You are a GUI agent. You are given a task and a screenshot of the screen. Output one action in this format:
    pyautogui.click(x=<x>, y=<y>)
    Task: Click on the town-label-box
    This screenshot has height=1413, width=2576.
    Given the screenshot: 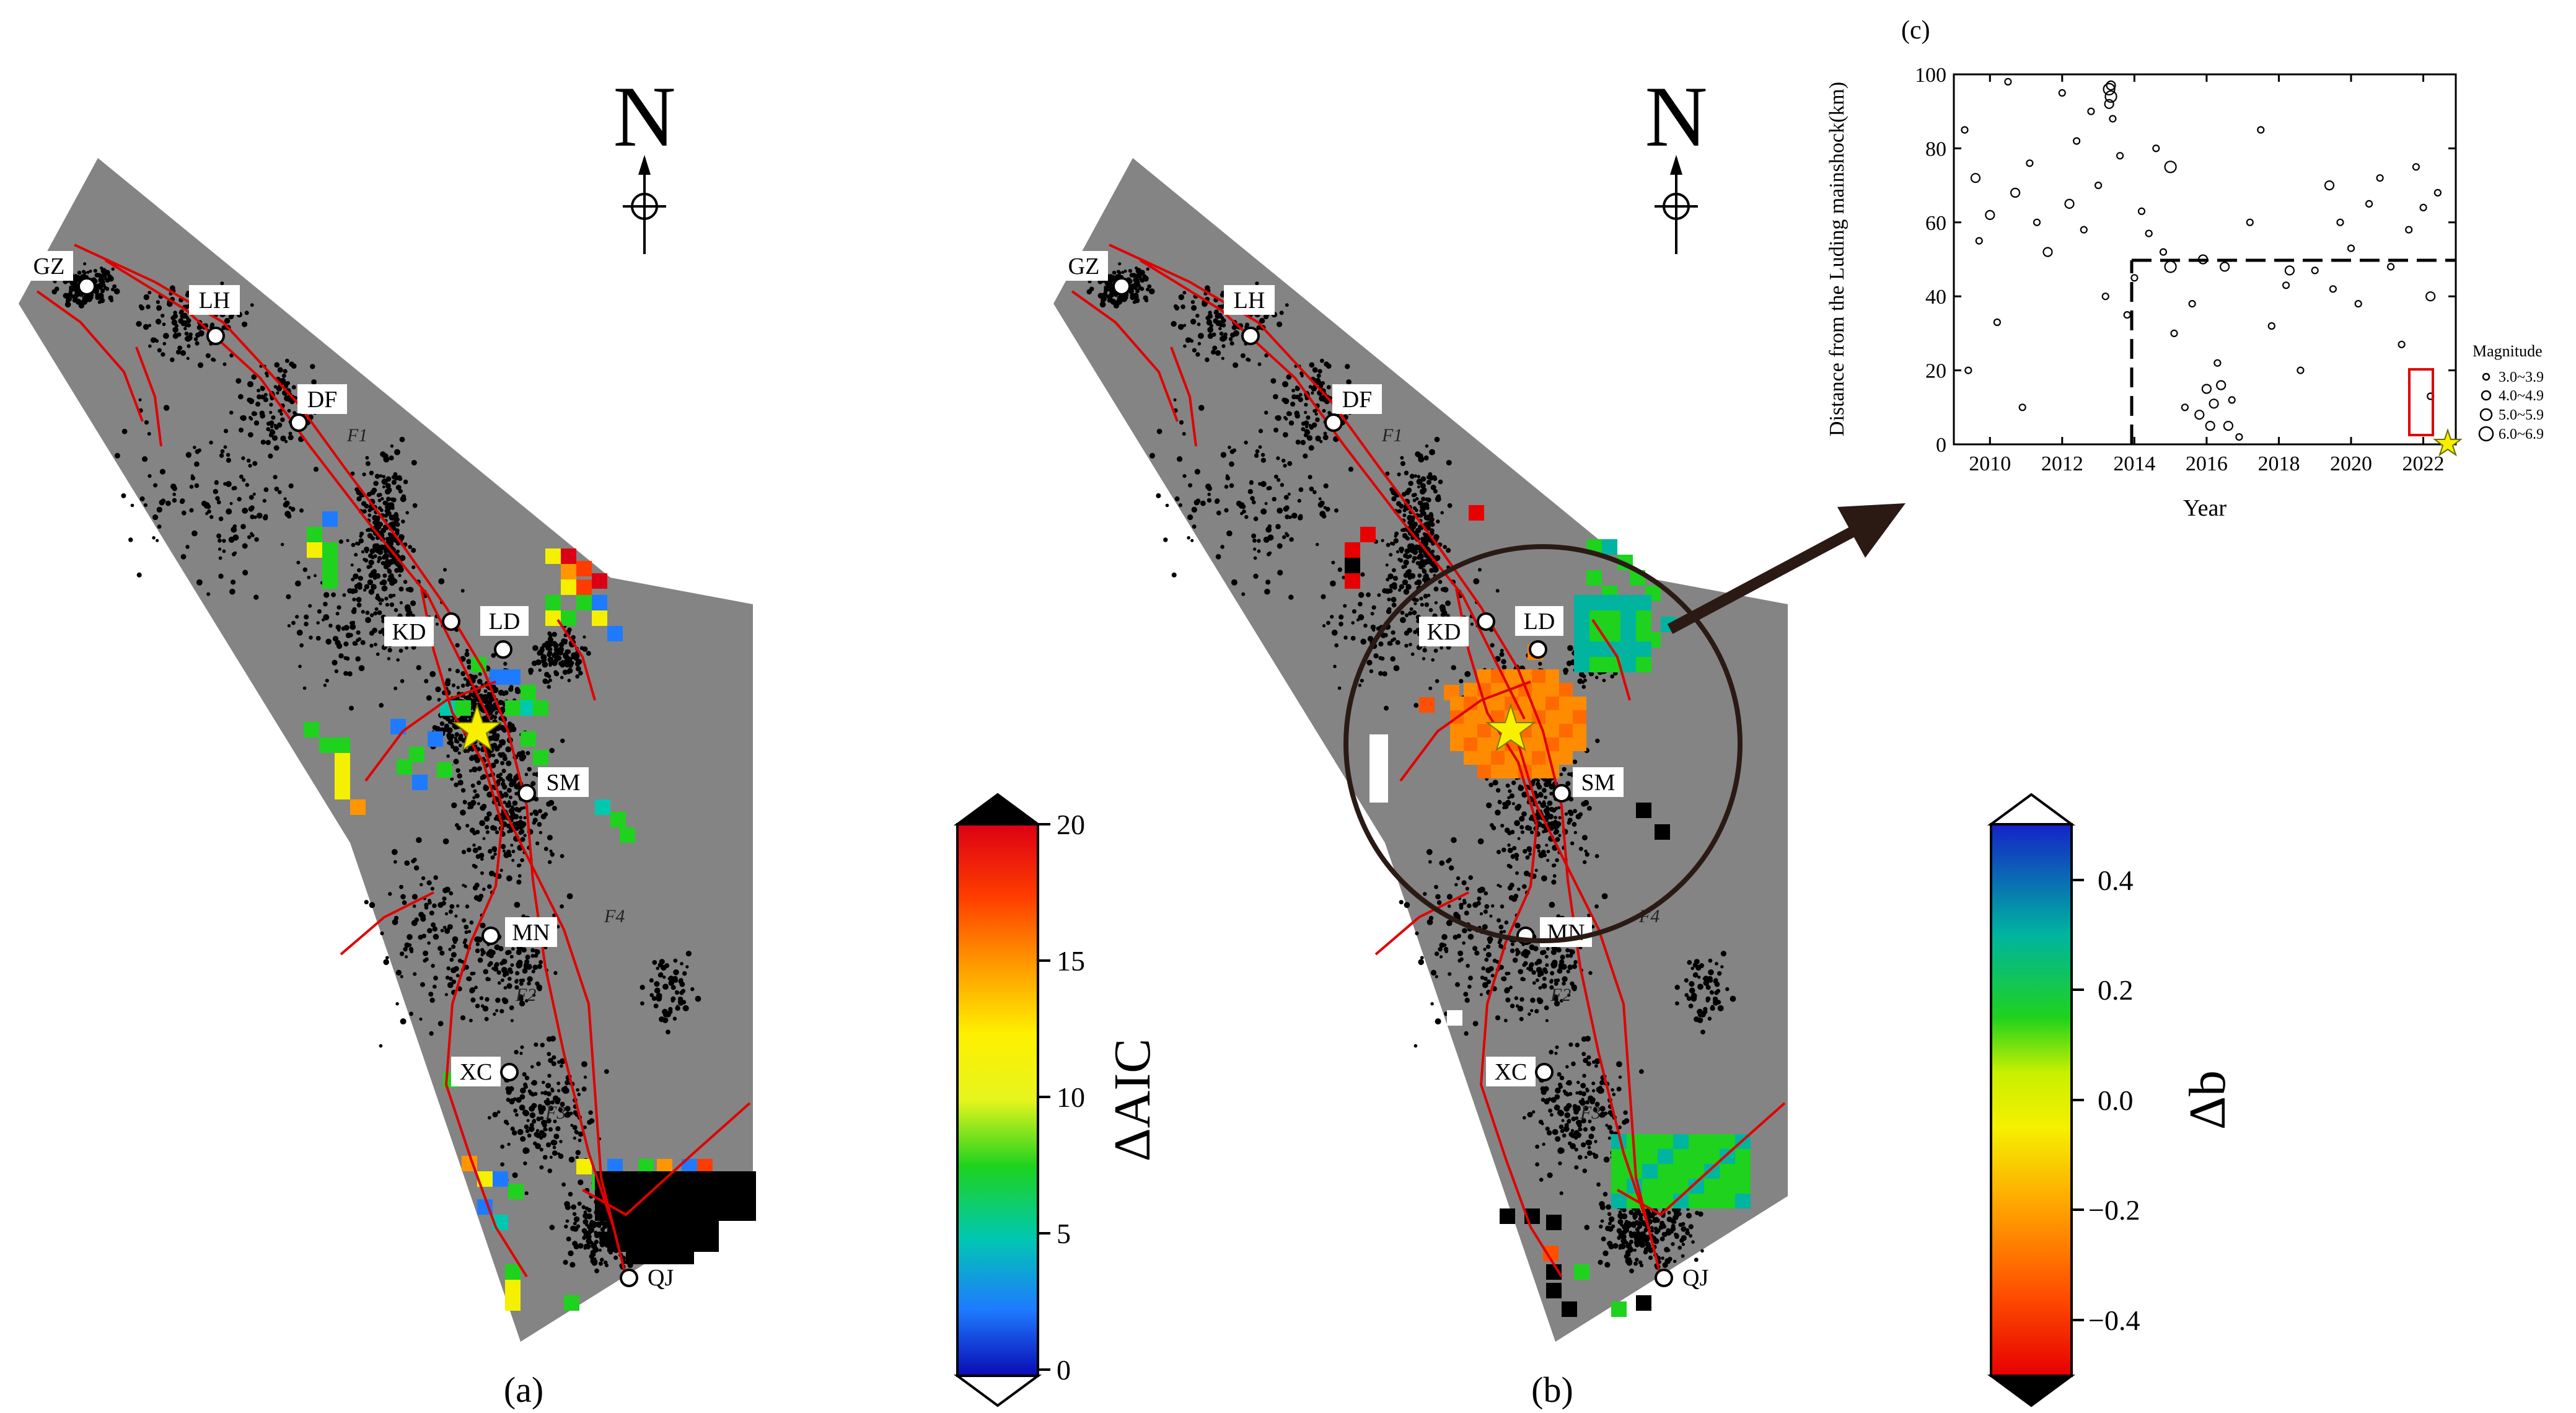 What is the action you would take?
    pyautogui.click(x=322, y=399)
    